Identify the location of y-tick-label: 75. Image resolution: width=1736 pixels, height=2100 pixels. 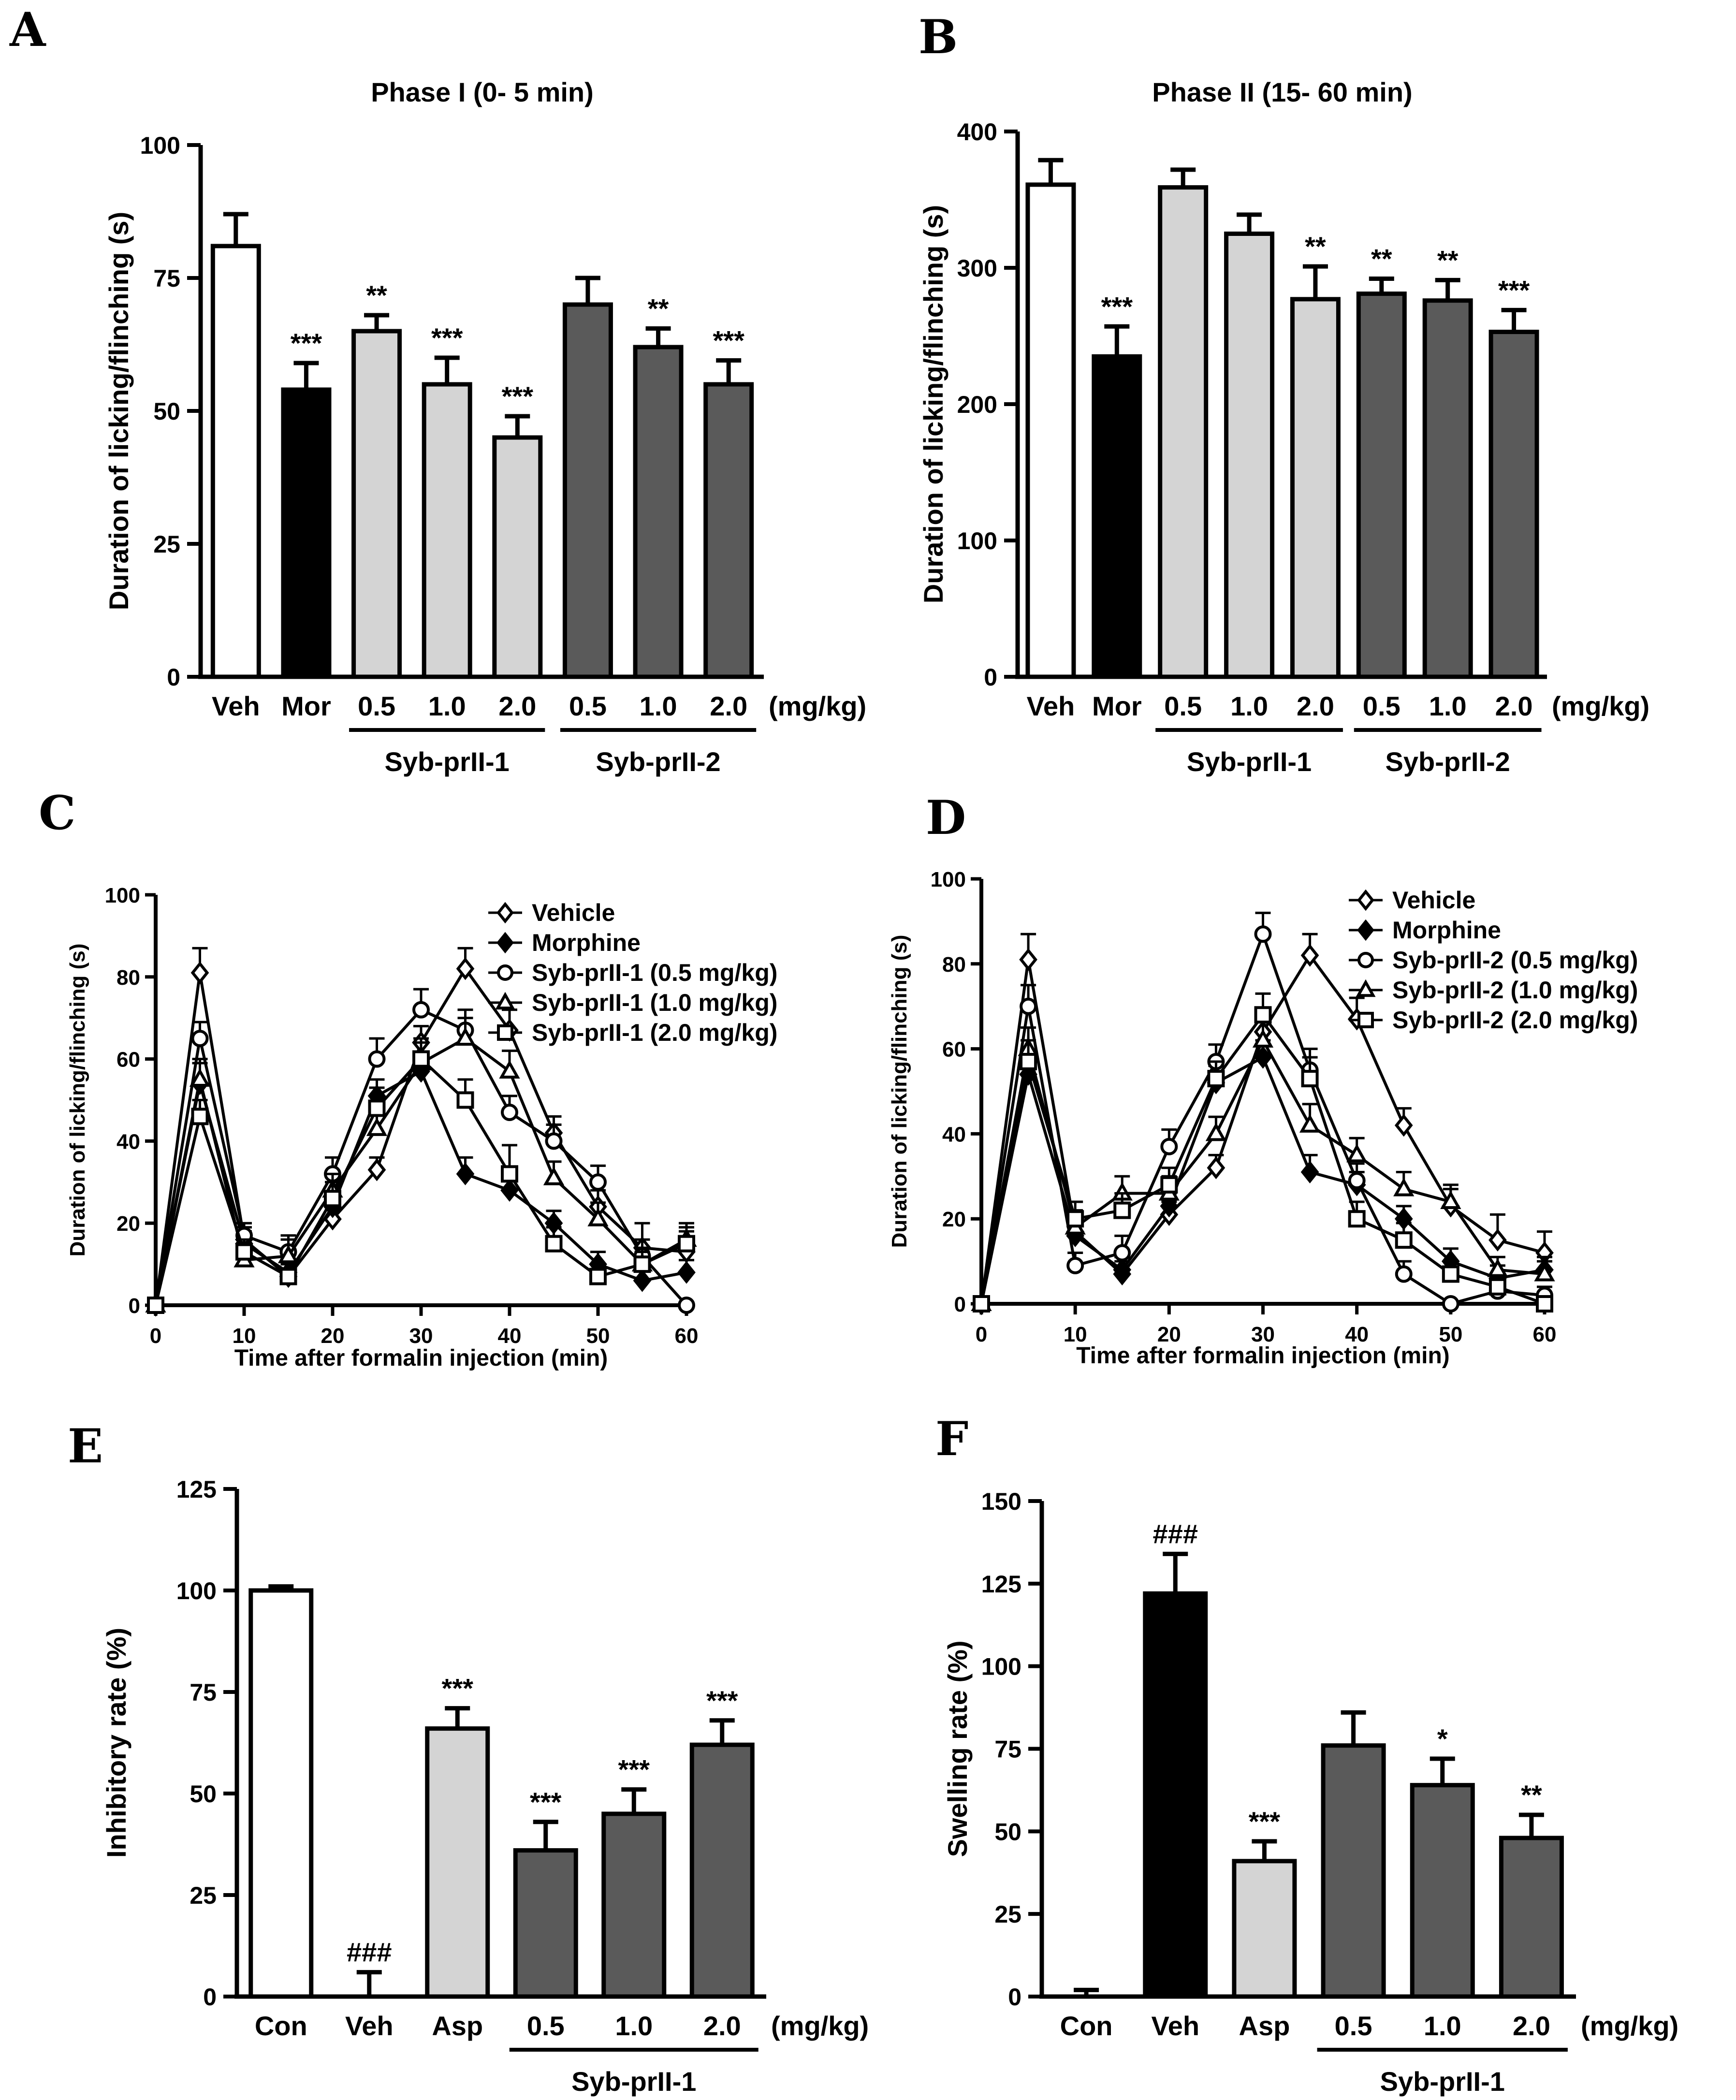
(1007, 1749).